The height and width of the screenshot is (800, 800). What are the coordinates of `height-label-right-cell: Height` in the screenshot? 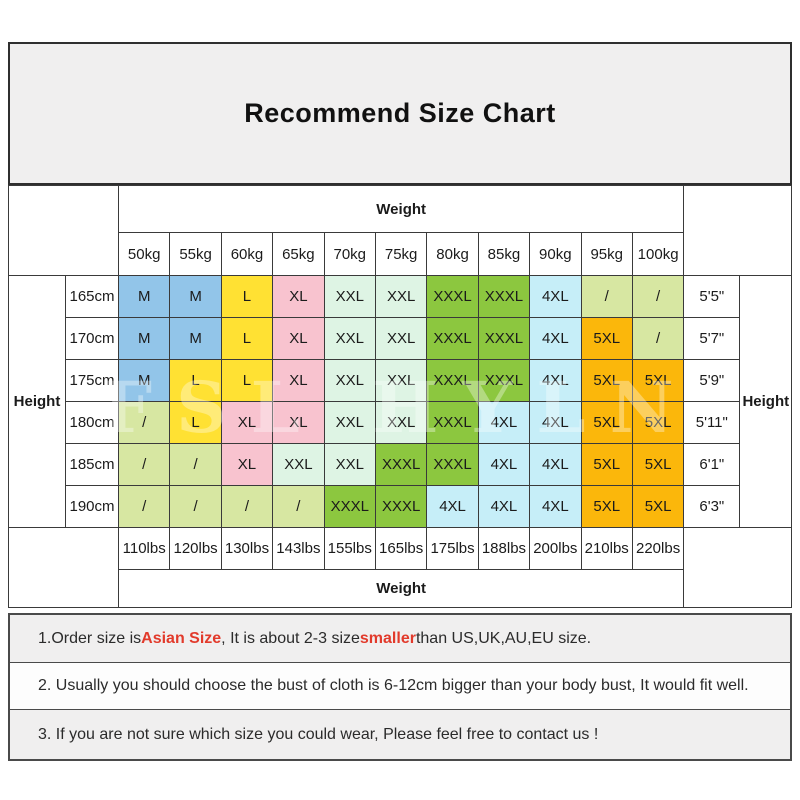 It's located at (766, 401).